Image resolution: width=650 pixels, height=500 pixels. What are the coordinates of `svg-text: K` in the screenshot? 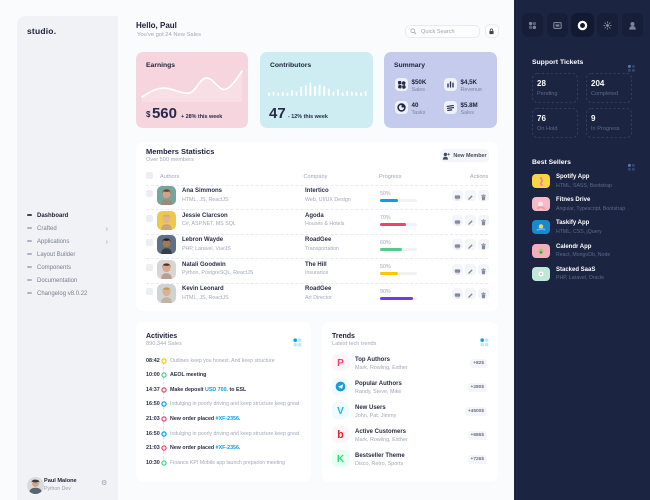 It's located at (341, 459).